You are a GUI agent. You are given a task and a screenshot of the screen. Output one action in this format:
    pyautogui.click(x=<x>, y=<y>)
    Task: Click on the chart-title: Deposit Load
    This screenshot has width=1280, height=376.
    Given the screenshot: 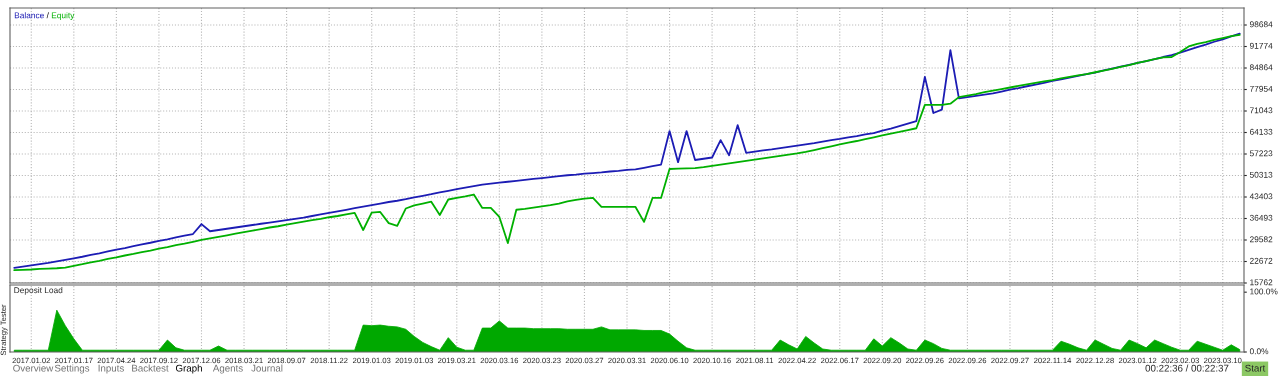 What is the action you would take?
    pyautogui.click(x=38, y=291)
    